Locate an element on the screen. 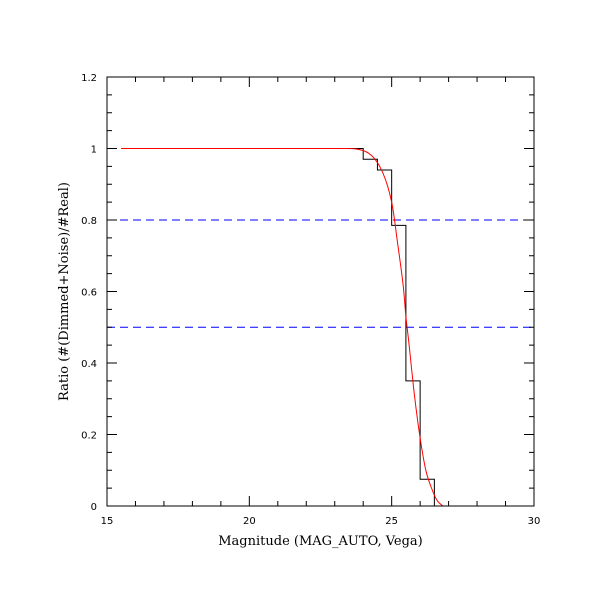 This screenshot has width=611, height=616. y-tick-label: 0.2 is located at coordinates (89, 436).